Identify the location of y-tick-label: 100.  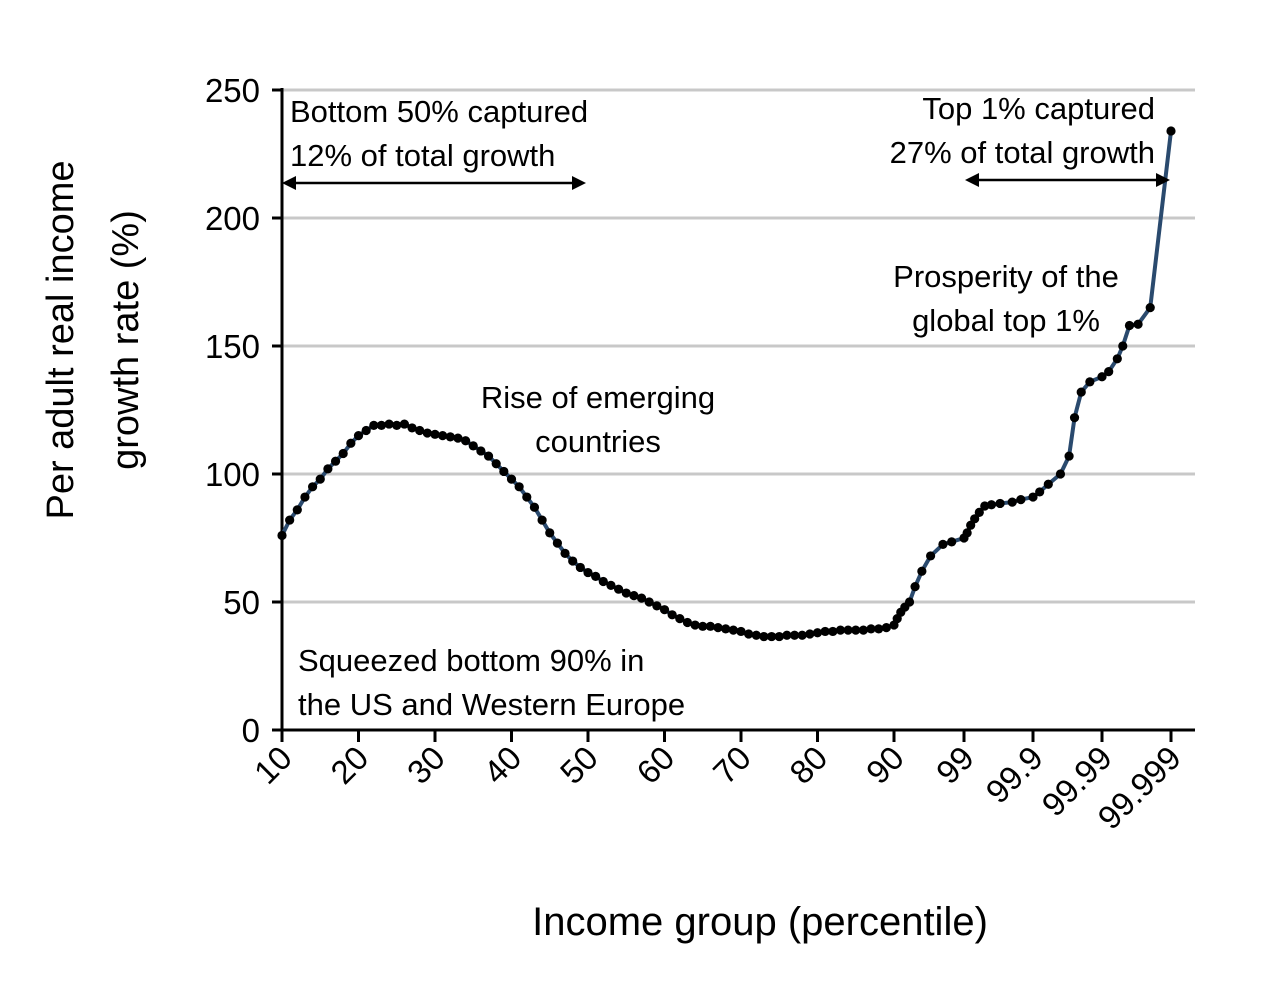
(232, 474).